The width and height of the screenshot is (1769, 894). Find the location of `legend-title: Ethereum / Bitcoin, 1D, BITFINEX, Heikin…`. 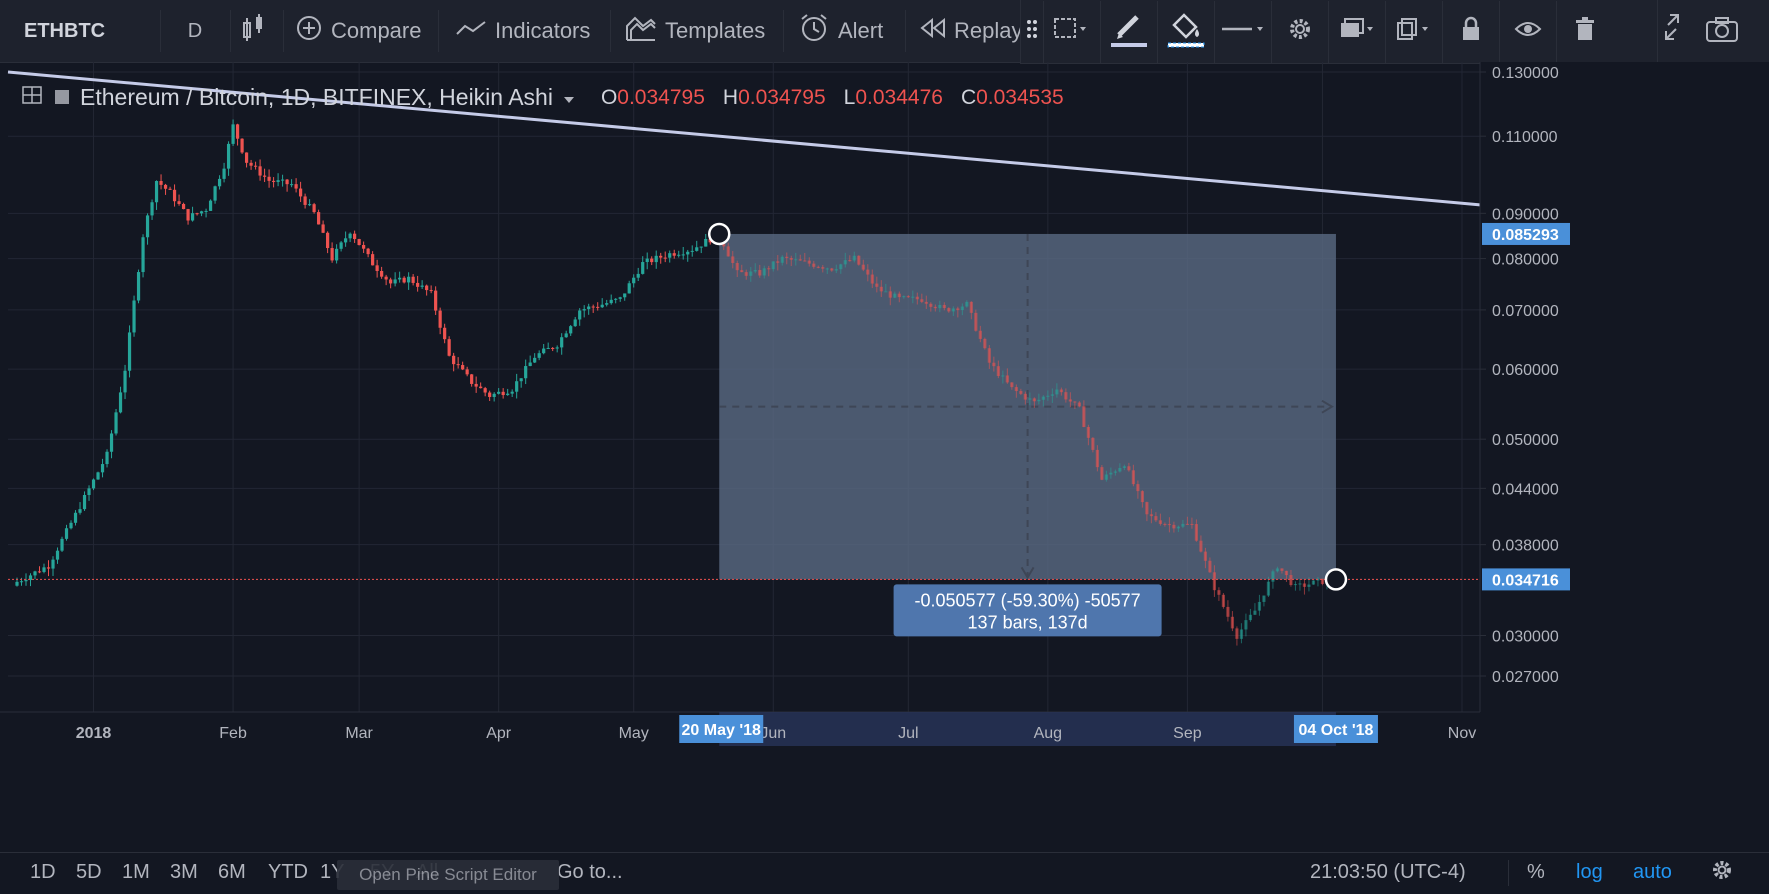

legend-title: Ethereum / Bitcoin, 1D, BITFINEX, Heikin… is located at coordinates (316, 97).